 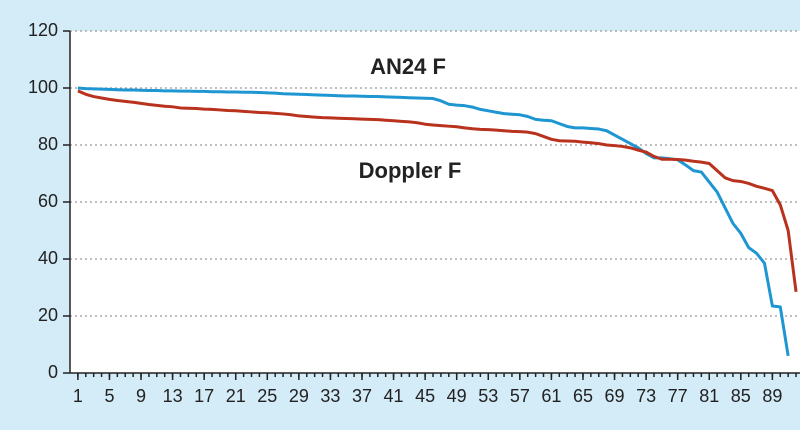 I want to click on x-tick-label: 85, so click(x=741, y=396).